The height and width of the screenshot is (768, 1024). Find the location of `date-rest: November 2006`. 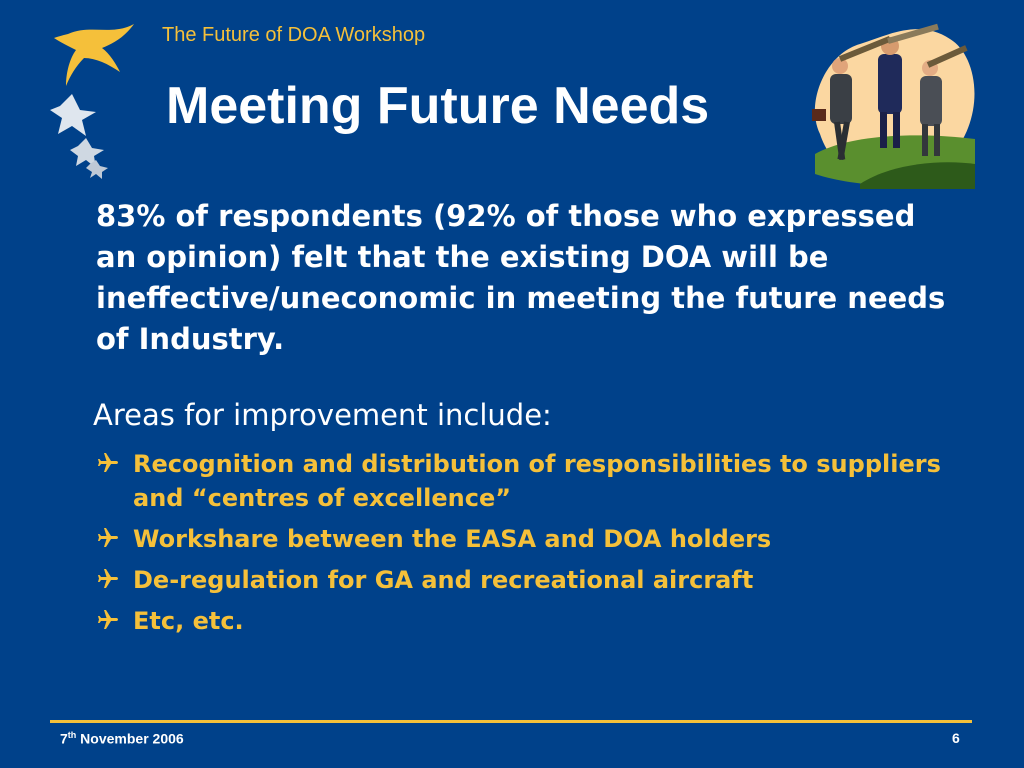

date-rest: November 2006 is located at coordinates (130, 738).